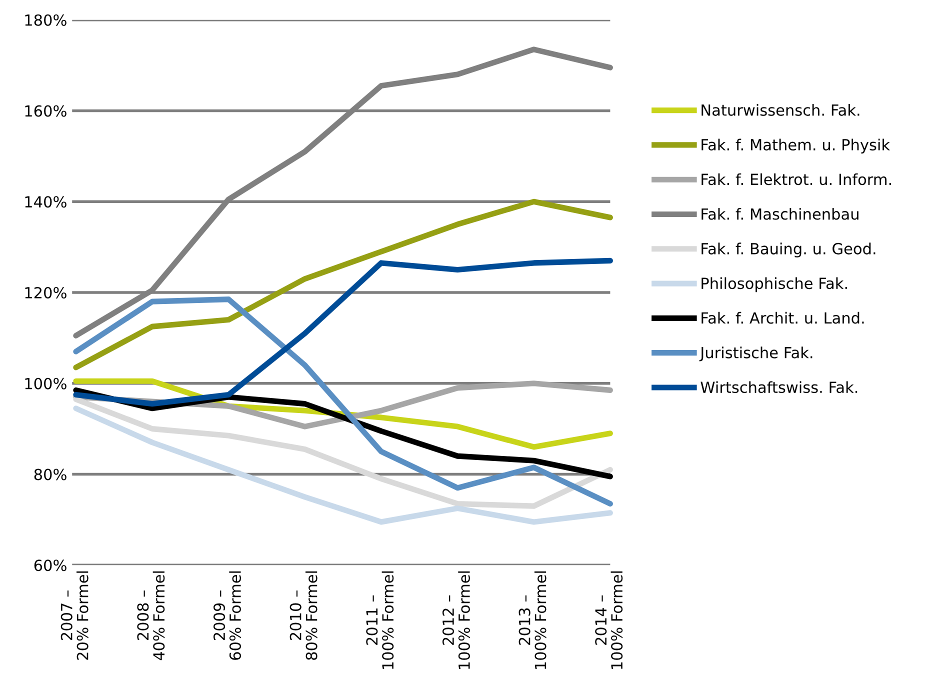  I want to click on legend-label: Fak. f. Mathem. u. Physik, so click(796, 146).